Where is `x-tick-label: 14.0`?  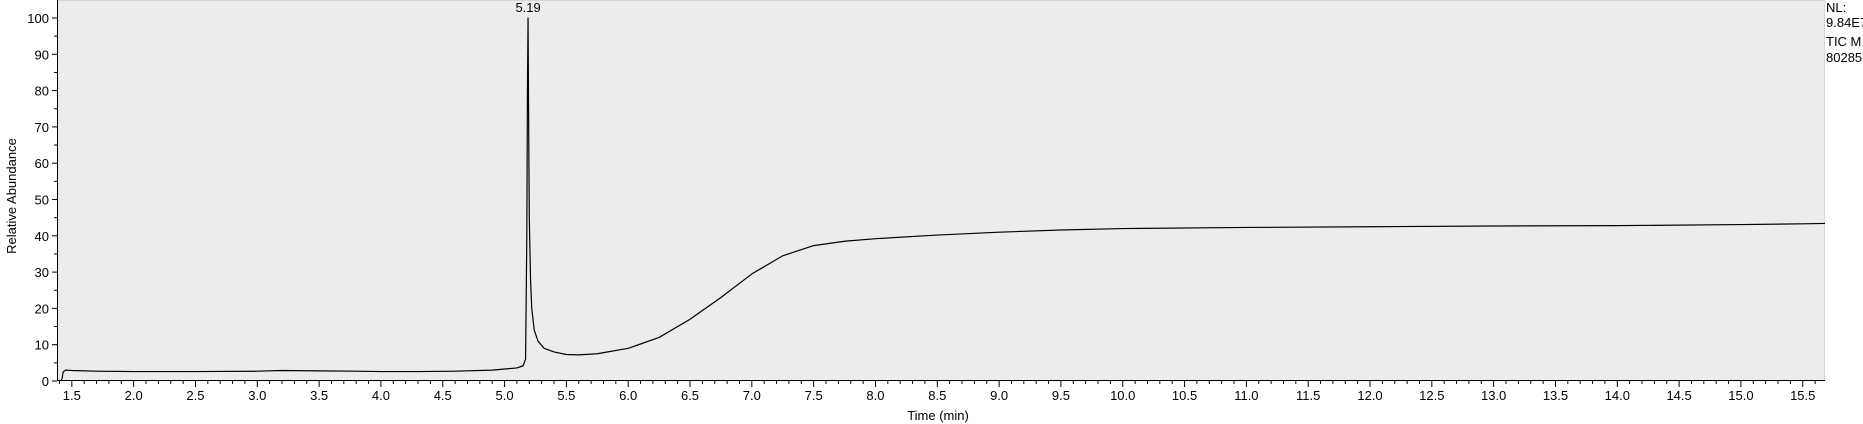
x-tick-label: 14.0 is located at coordinates (1617, 395).